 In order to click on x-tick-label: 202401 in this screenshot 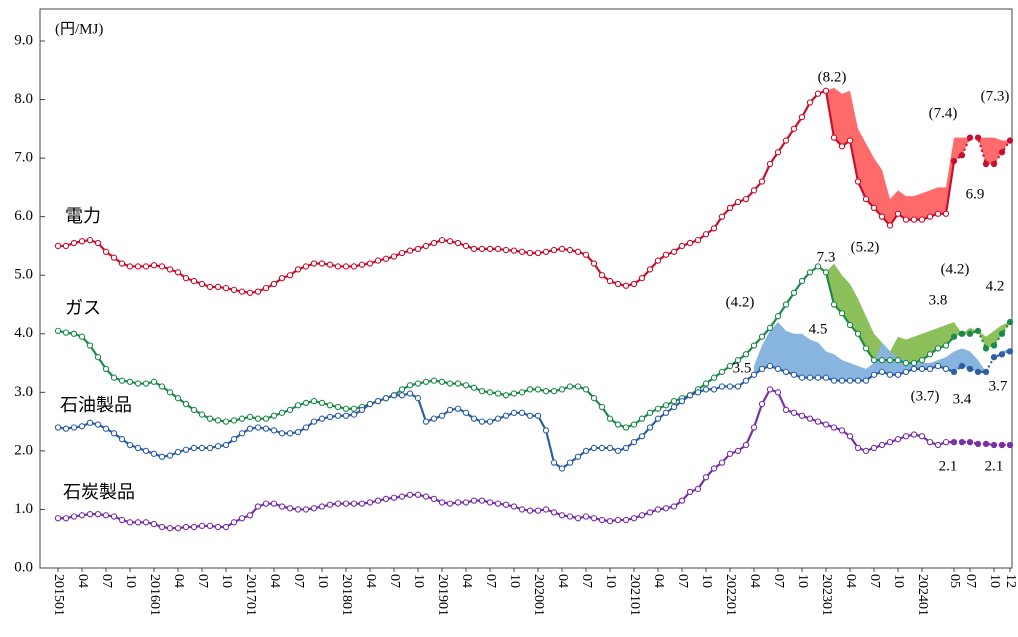, I will do `click(922, 595)`.